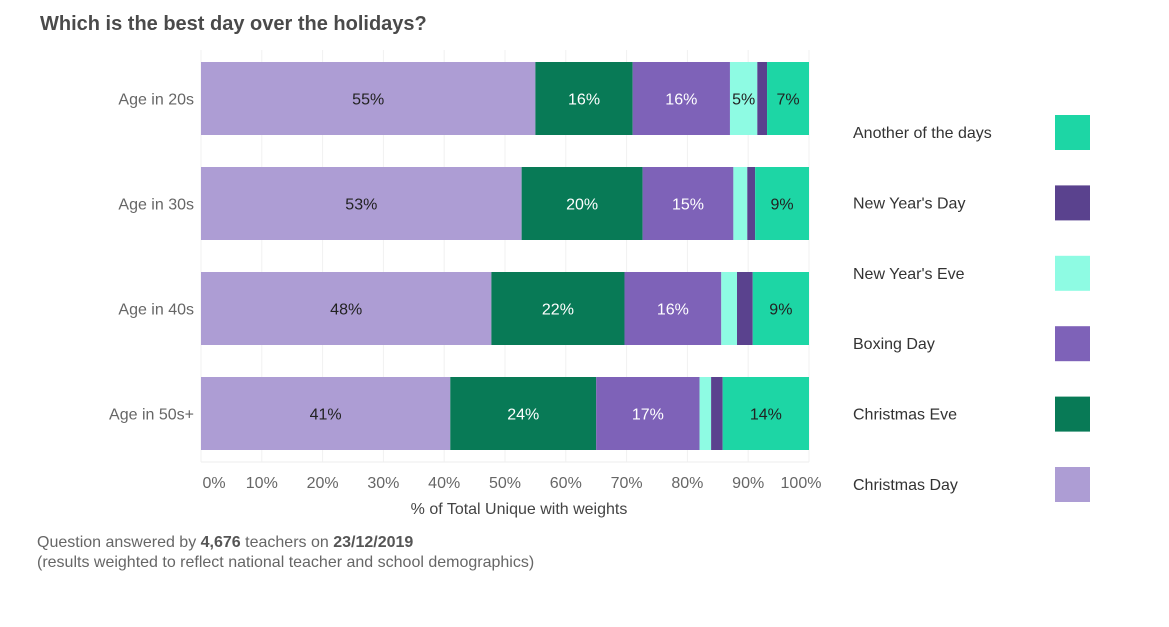 The image size is (1169, 627). I want to click on bar-data-label: 48%, so click(346, 310).